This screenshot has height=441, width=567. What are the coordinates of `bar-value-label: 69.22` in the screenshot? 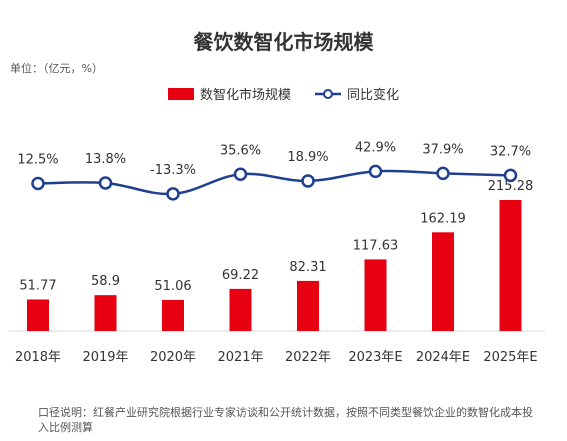 It's located at (240, 275).